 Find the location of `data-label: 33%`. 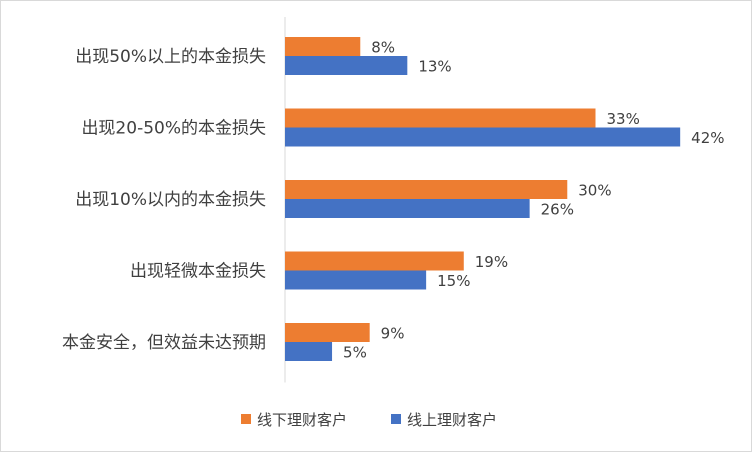

data-label: 33% is located at coordinates (623, 119).